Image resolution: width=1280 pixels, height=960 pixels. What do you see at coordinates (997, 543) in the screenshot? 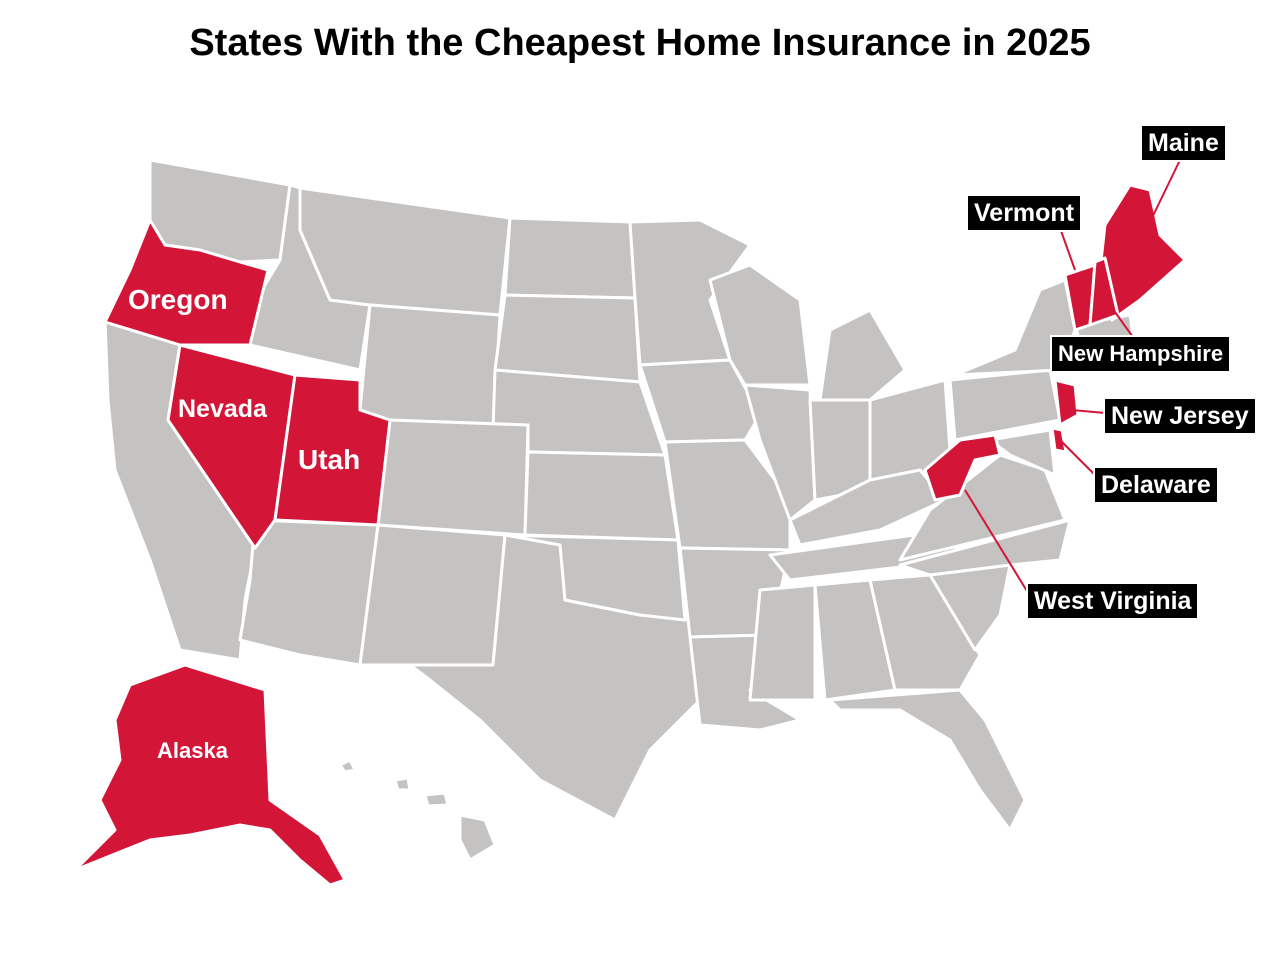
I see `leader-west-virginia` at bounding box center [997, 543].